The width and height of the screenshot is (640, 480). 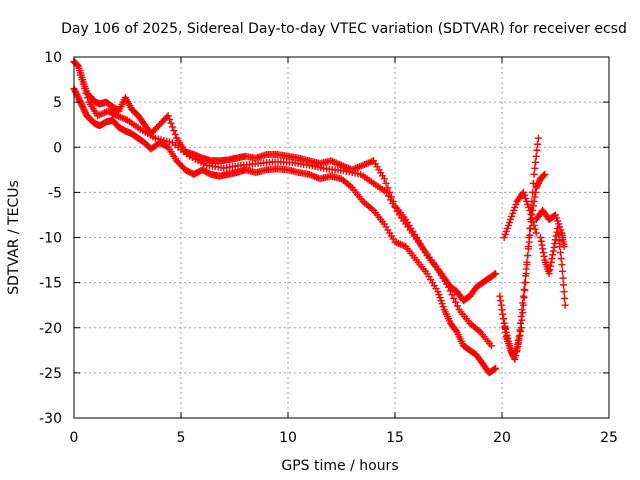 I want to click on y-tick-label: -5, so click(x=55, y=193).